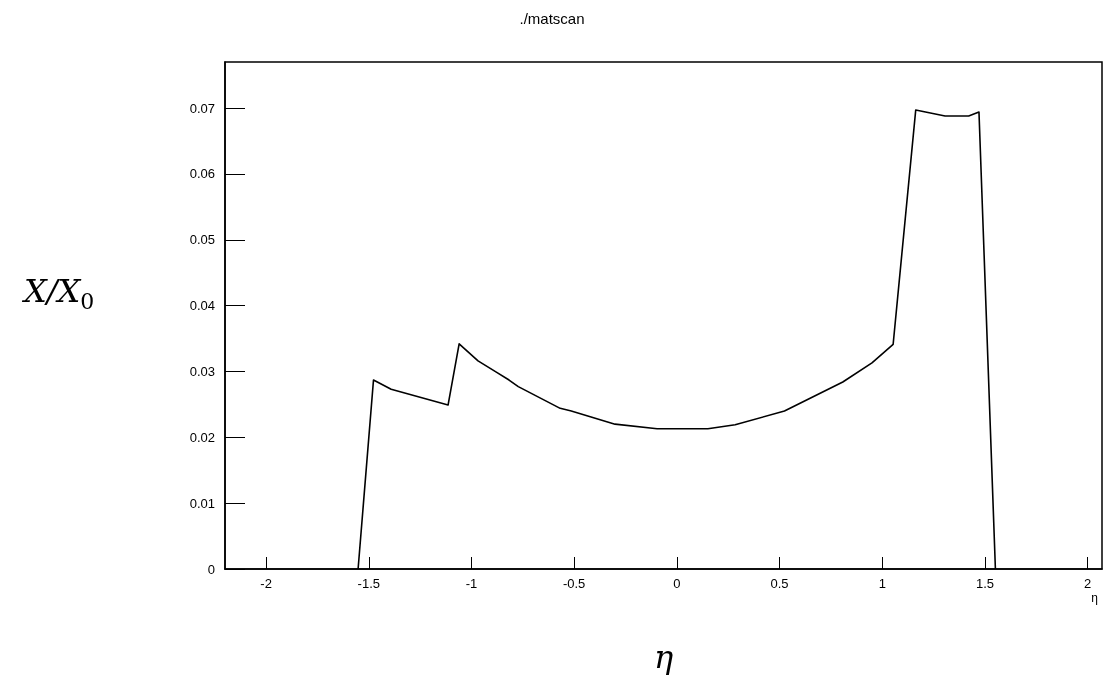 This screenshot has height=693, width=1104. What do you see at coordinates (471, 583) in the screenshot?
I see `x-tick-label: -1` at bounding box center [471, 583].